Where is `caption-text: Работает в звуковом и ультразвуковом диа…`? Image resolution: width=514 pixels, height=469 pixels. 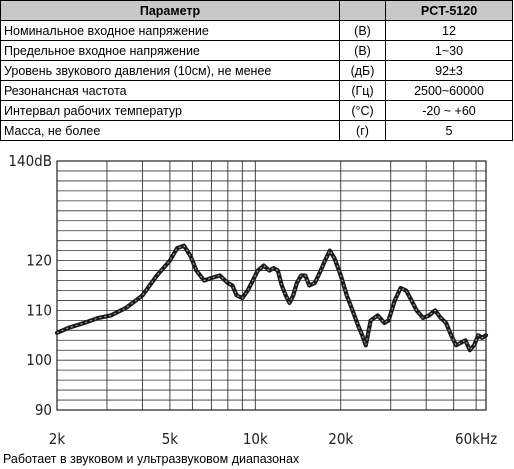
caption-text: Работает в звуковом и ультразвуковом диа… is located at coordinates (151, 459).